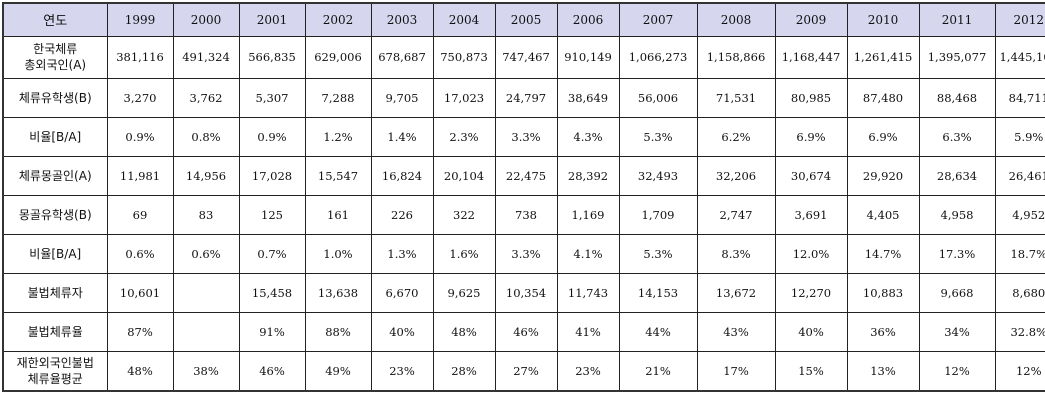  Describe the element at coordinates (957, 57) in the screenshot. I see `table-cell: 1,395,077` at that location.